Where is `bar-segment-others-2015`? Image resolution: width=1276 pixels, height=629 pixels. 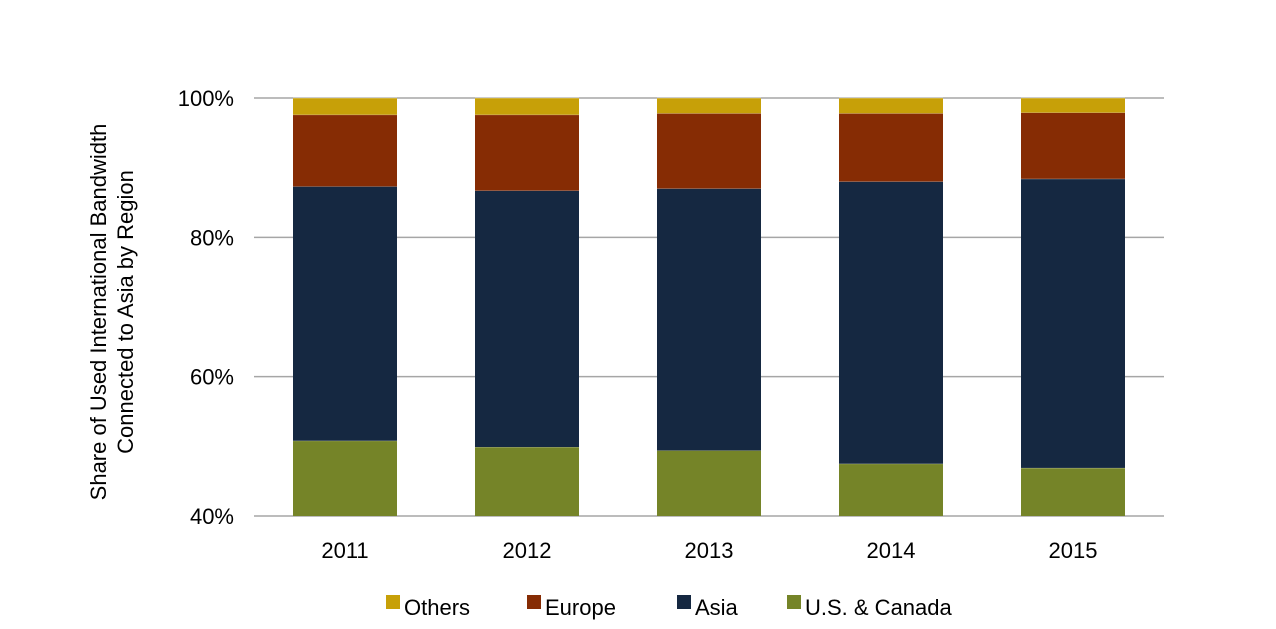
bar-segment-others-2015 is located at coordinates (1073, 105).